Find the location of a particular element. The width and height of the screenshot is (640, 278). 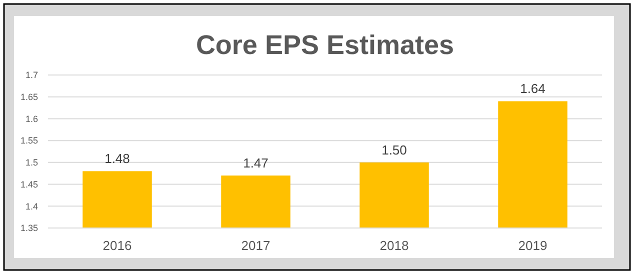

y-tick-label: 1.4 is located at coordinates (31, 206).